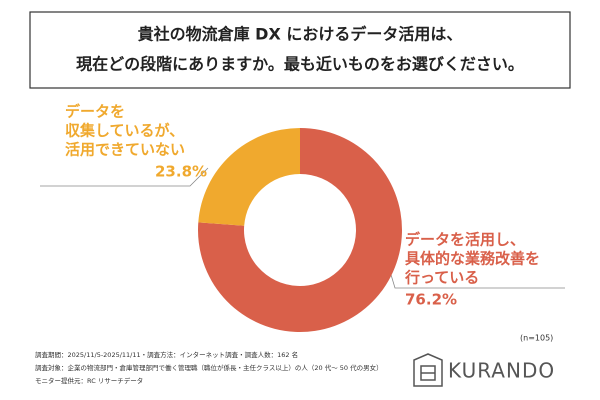 Image resolution: width=600 pixels, height=400 pixels. Describe the element at coordinates (125, 150) in the screenshot. I see `slice-label: 活用できていない` at that location.